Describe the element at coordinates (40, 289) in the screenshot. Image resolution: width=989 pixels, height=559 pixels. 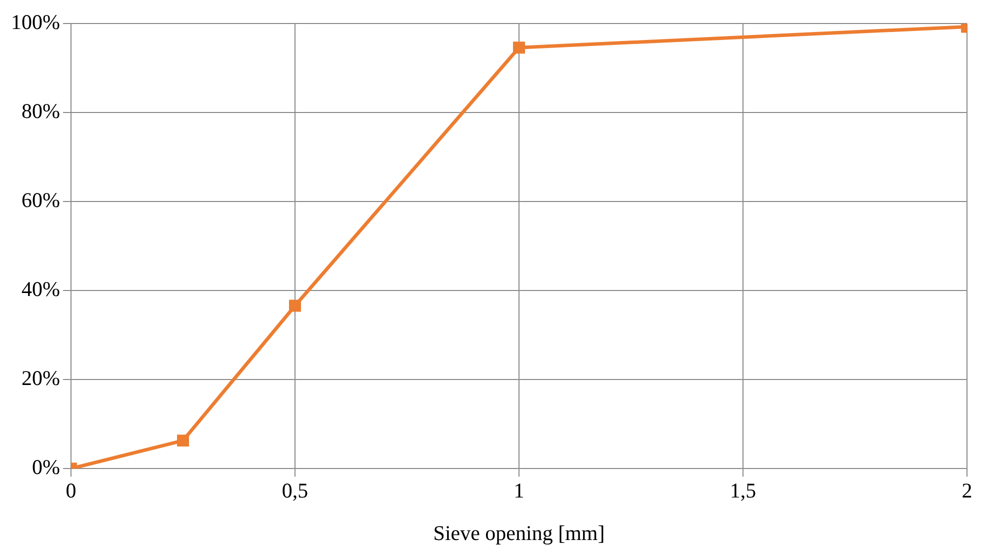
I see `y-tick-label: 40%` at that location.